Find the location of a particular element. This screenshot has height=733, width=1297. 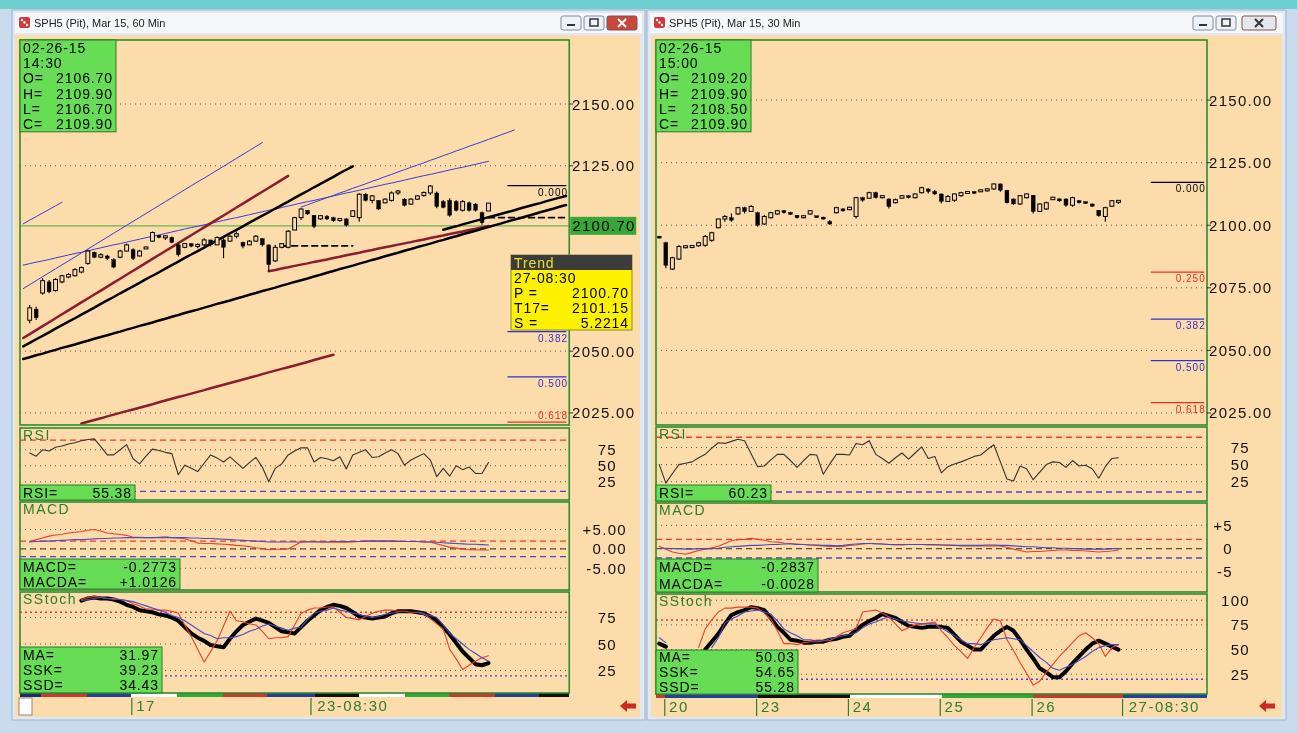

x-tick-label: 17 is located at coordinates (146, 705).